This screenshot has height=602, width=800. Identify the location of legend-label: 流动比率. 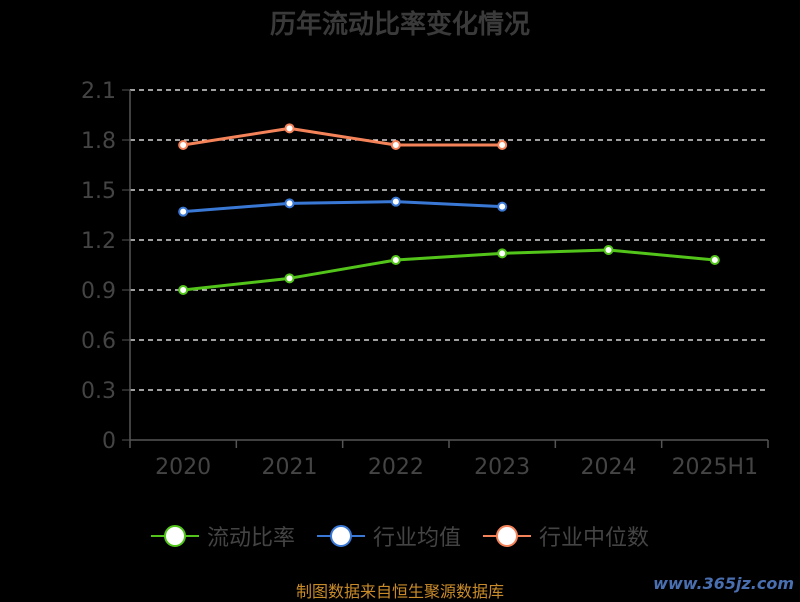
(250, 538).